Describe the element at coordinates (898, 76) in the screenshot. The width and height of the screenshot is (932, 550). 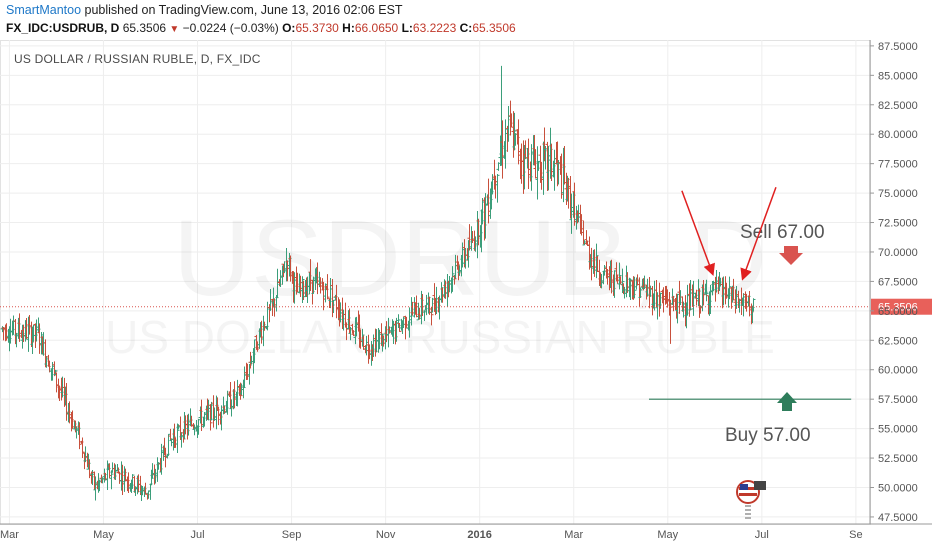
I see `price-tick-label: 85.0000` at that location.